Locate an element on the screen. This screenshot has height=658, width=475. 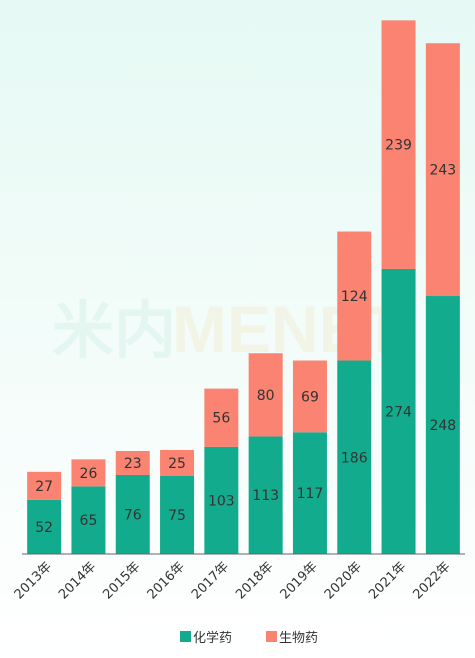
data-label-bio-4: 56 is located at coordinates (221, 419).